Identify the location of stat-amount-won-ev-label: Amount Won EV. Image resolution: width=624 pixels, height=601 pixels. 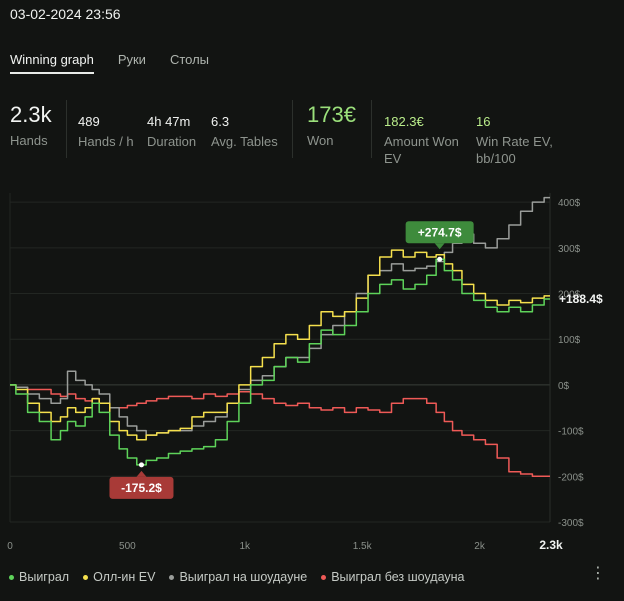
(421, 150).